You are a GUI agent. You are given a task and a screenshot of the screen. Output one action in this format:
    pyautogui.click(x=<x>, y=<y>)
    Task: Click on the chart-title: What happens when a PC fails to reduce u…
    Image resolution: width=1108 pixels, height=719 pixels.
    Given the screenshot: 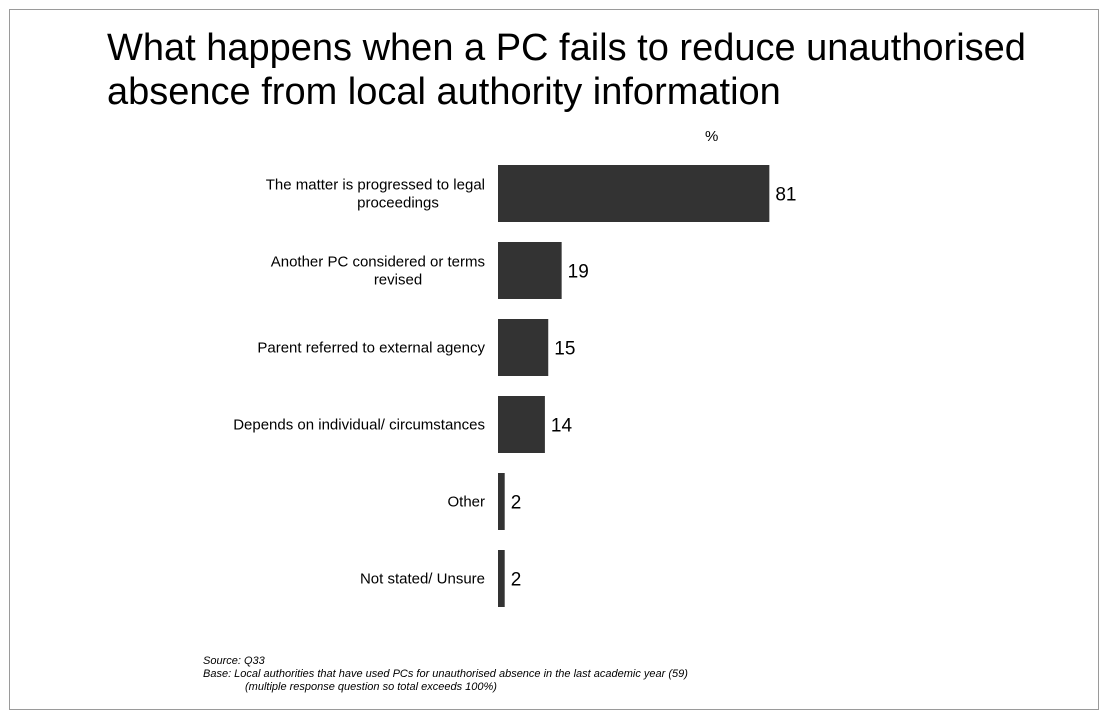 What is the action you would take?
    pyautogui.click(x=566, y=70)
    